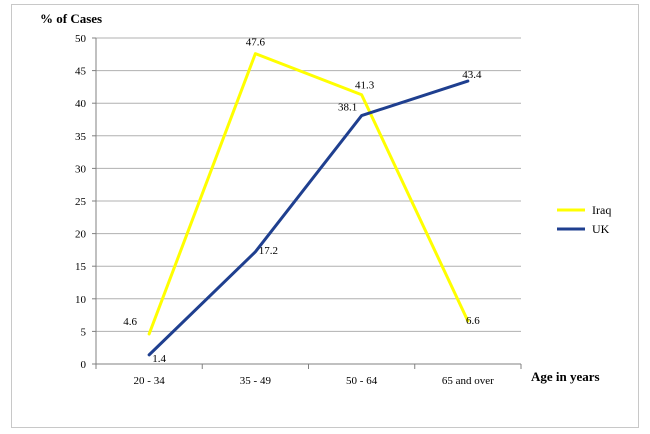  Describe the element at coordinates (347, 108) in the screenshot. I see `data-label: 38.1` at that location.